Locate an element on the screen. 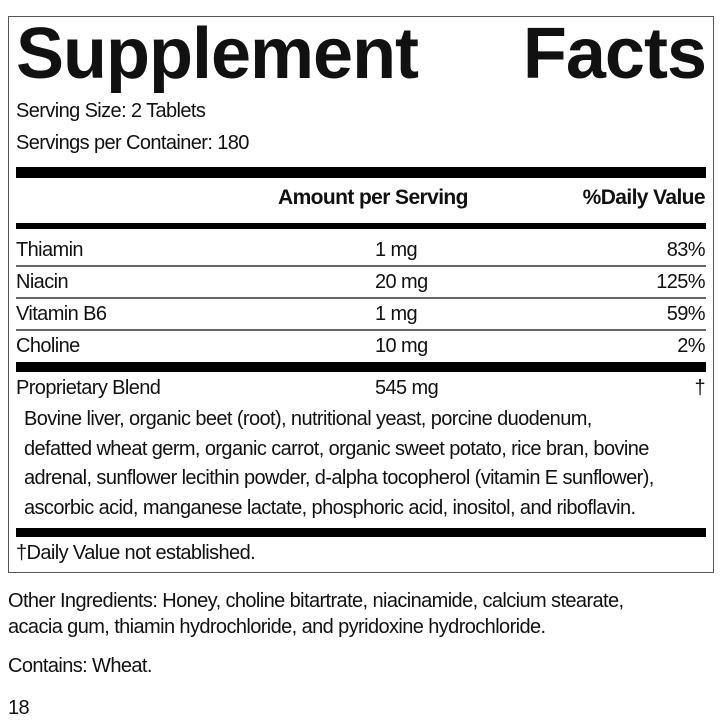 This screenshot has height=728, width=720. footnote: †Daily Value not established. is located at coordinates (136, 553).